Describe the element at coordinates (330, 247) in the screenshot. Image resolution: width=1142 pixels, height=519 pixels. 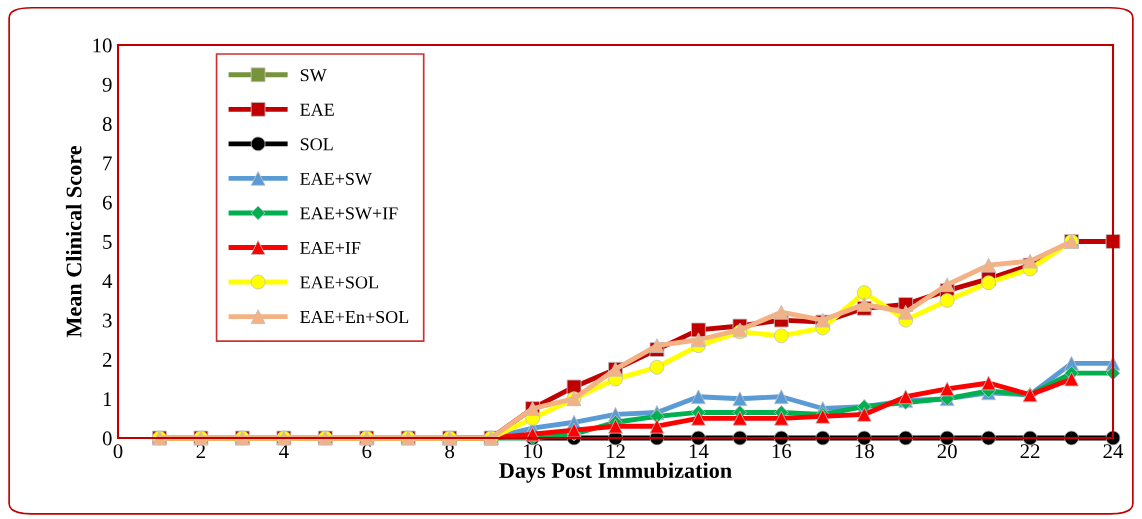
I see `legend-label: EAE+IF` at that location.